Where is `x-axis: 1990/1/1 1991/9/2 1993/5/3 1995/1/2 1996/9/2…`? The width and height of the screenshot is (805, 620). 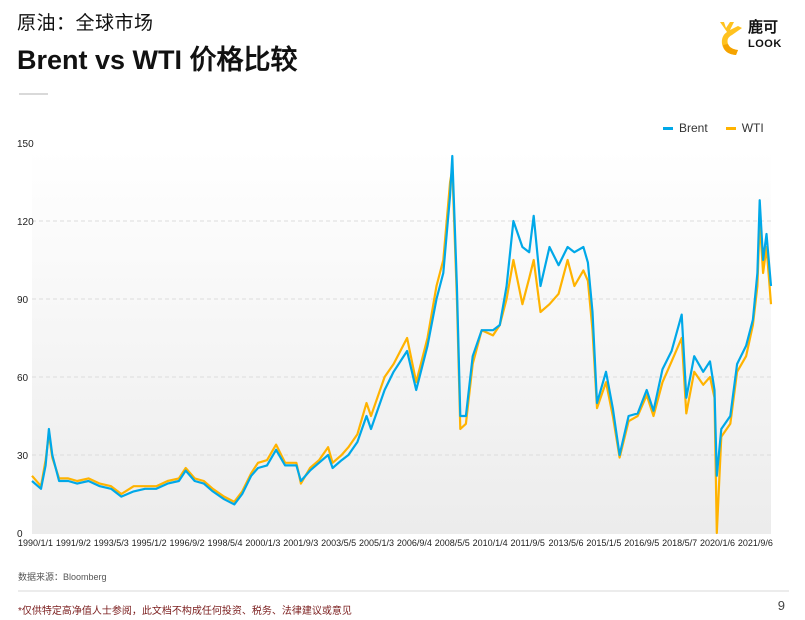 x-axis: 1990/1/1 1991/9/2 1993/5/3 1995/1/2 1996/9/2… is located at coordinates (395, 543).